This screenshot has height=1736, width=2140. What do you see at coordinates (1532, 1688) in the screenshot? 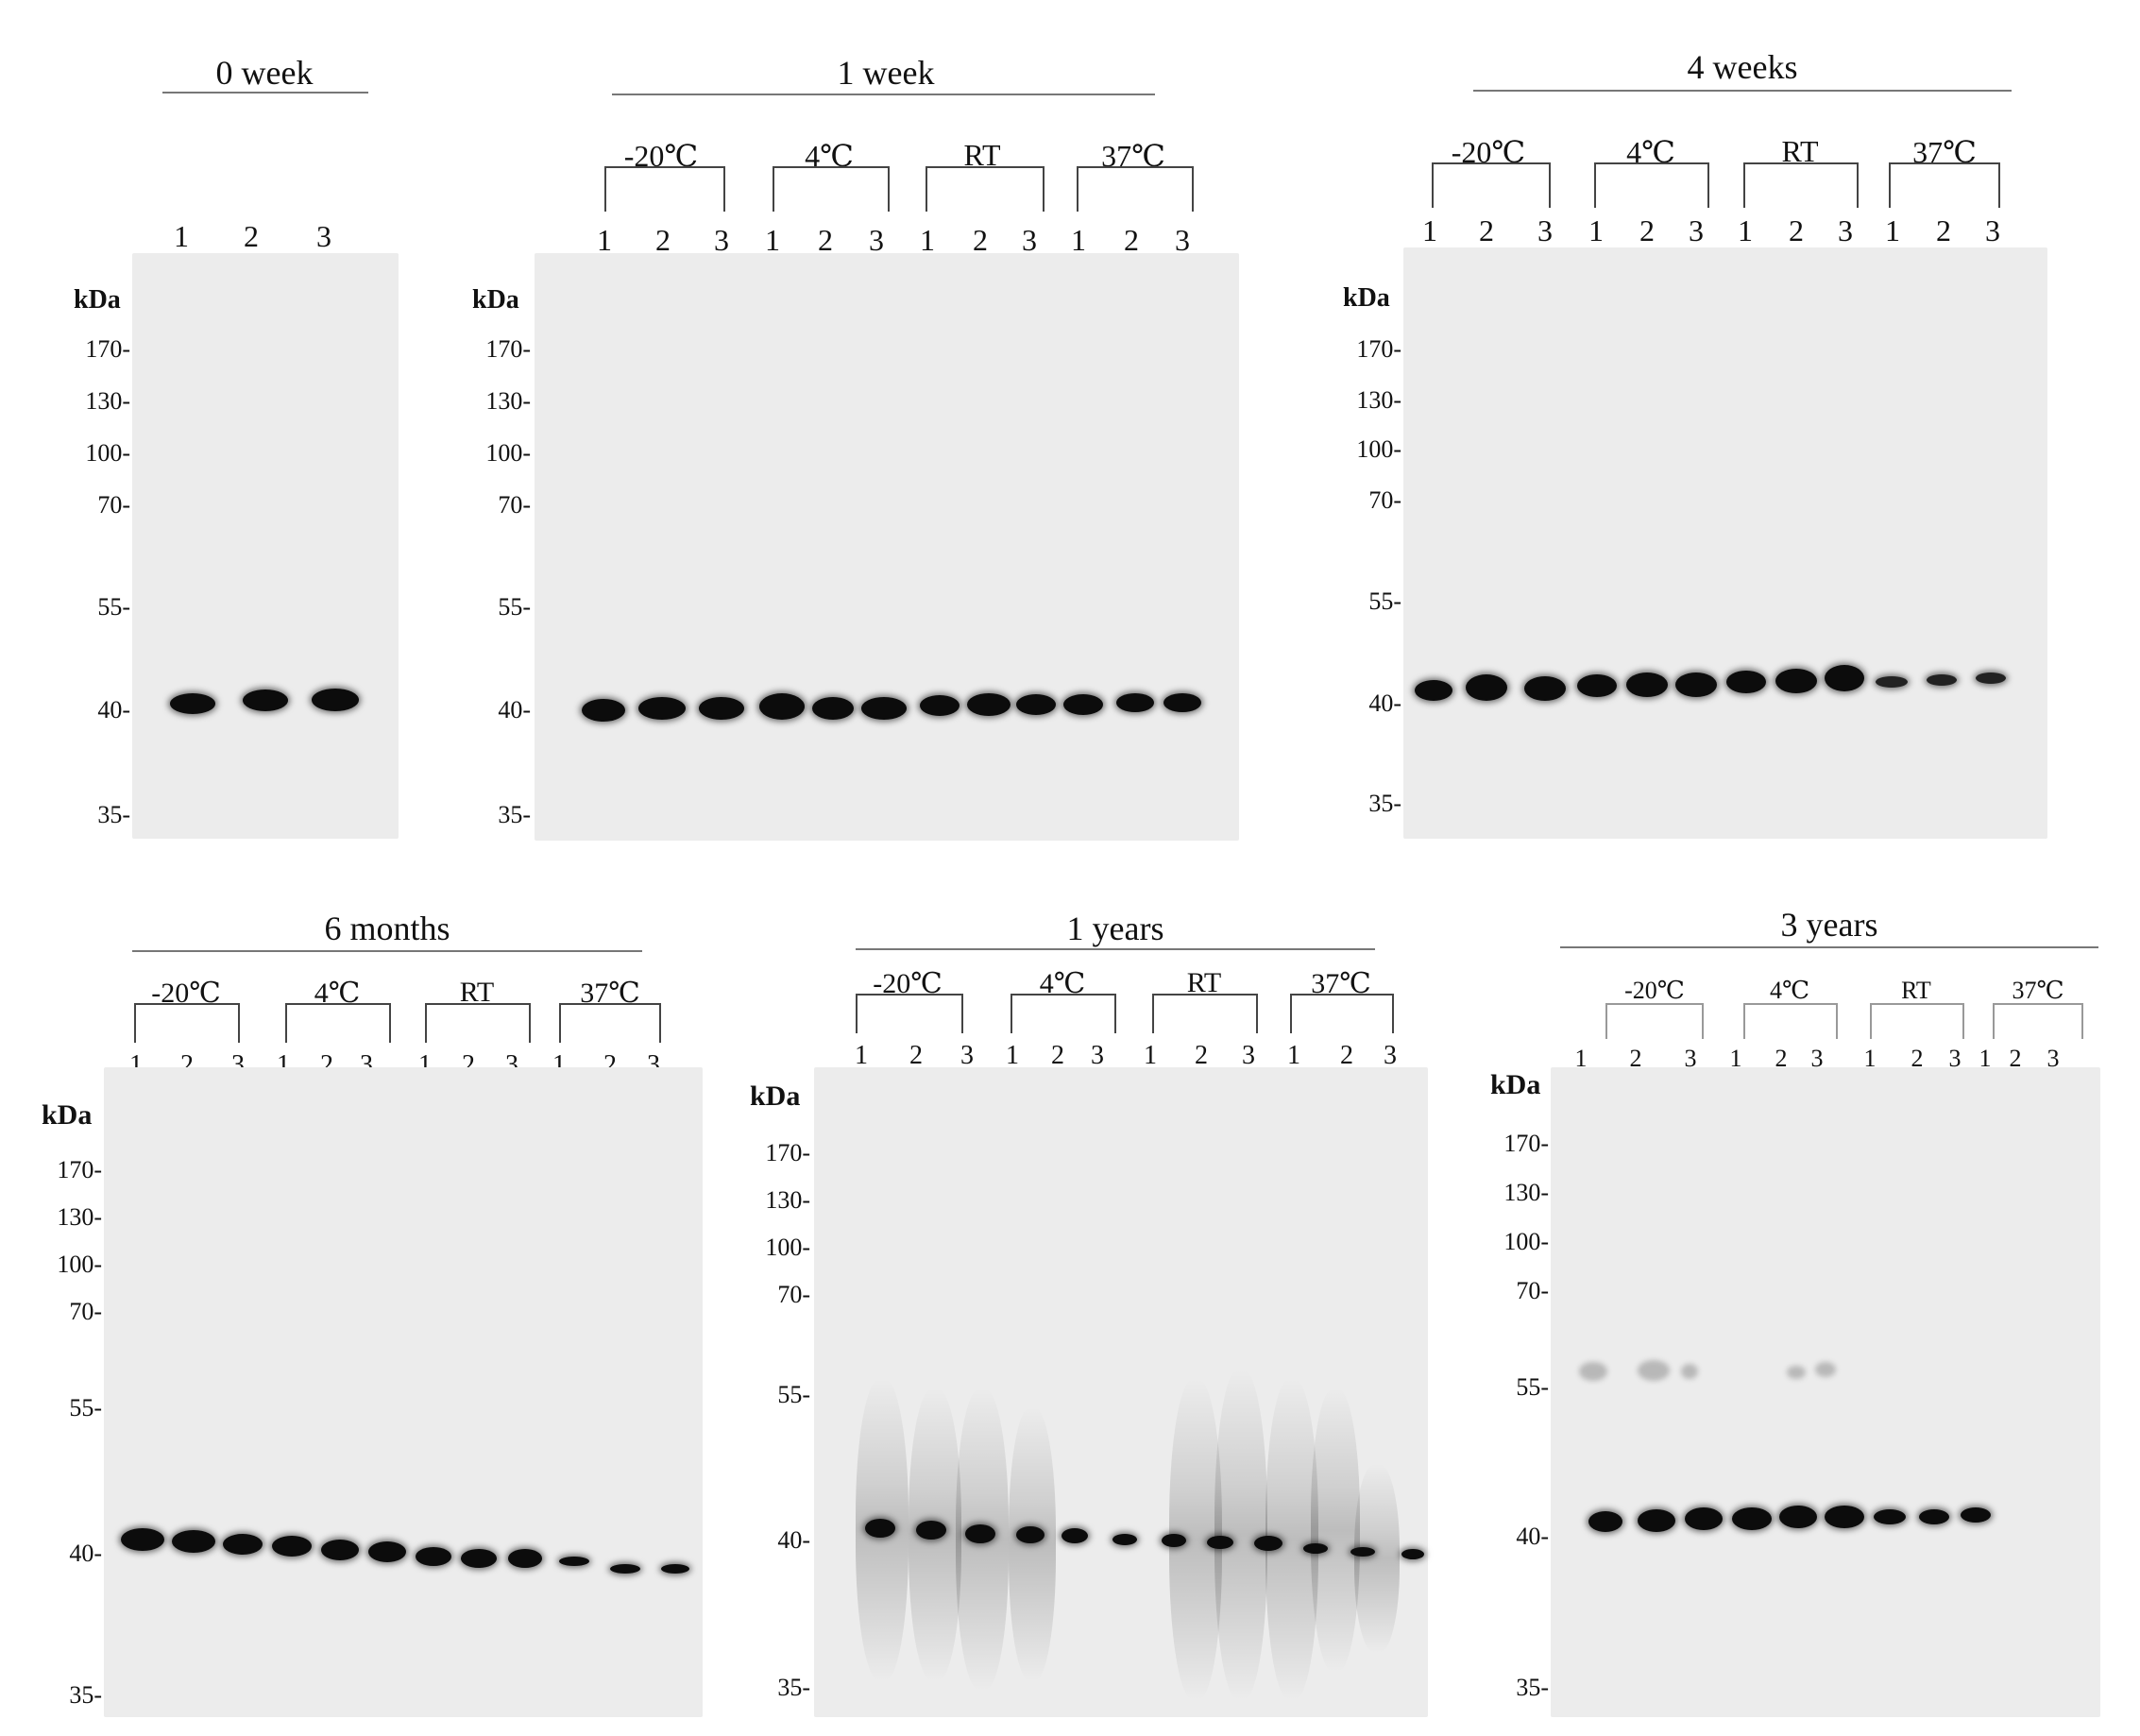
I see `marker-35: 35-` at bounding box center [1532, 1688].